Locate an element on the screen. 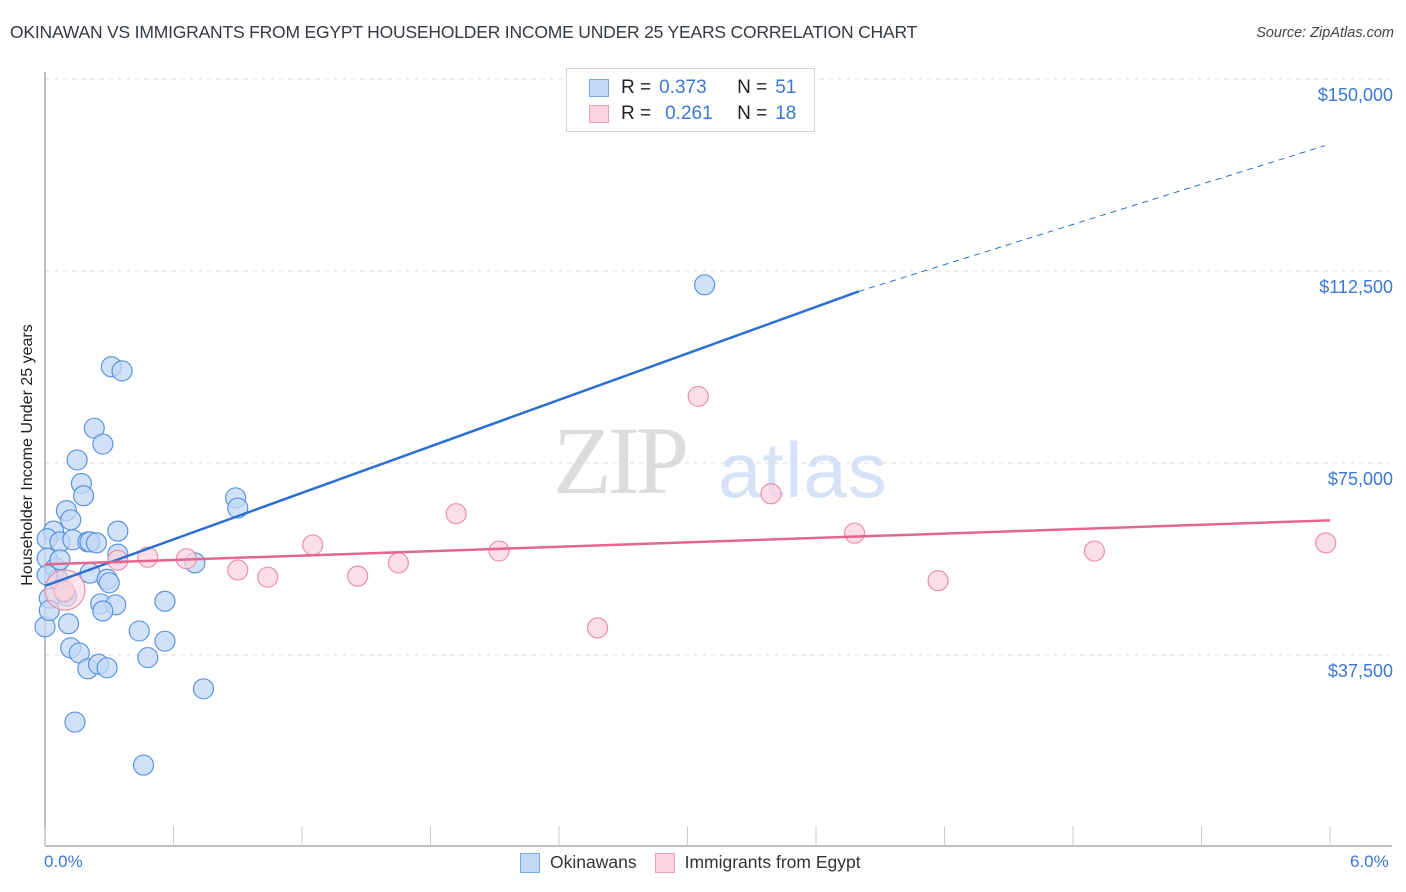  y-axis-label: Householder Income Under 25 years is located at coordinates (27, 455).